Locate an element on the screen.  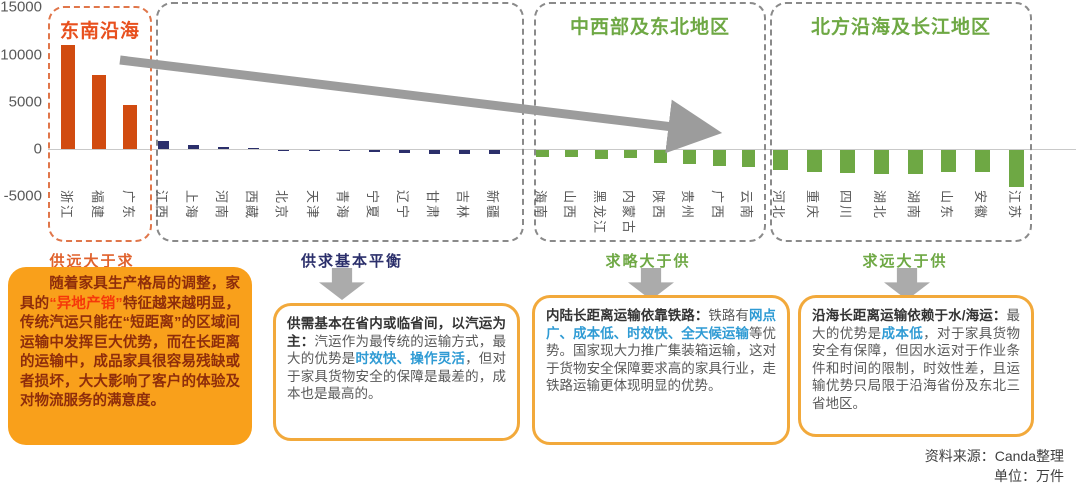
x-label: 陕西 is located at coordinates (658, 205).